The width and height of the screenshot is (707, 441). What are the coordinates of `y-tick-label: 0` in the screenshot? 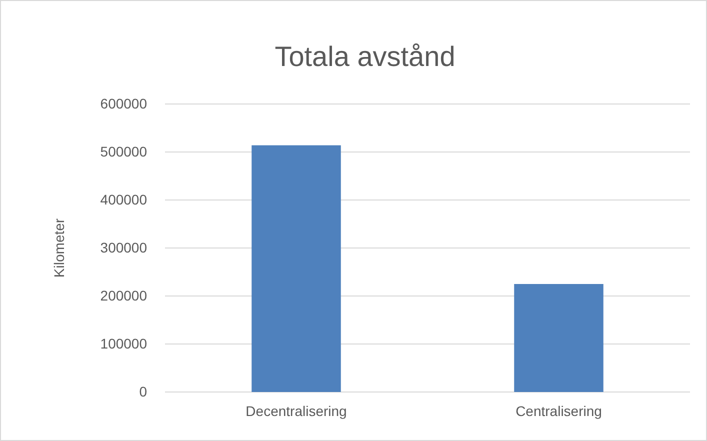 It's located at (143, 391).